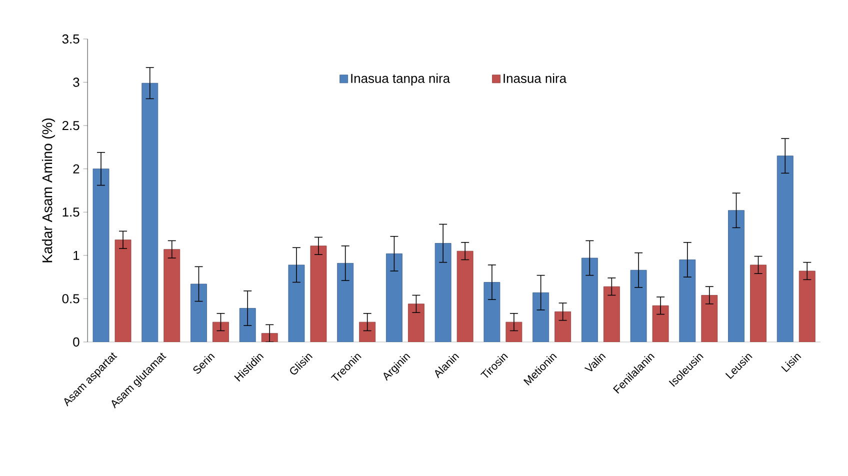 This screenshot has width=848, height=476. What do you see at coordinates (535, 78) in the screenshot?
I see `legend-label: Inasua nira` at bounding box center [535, 78].